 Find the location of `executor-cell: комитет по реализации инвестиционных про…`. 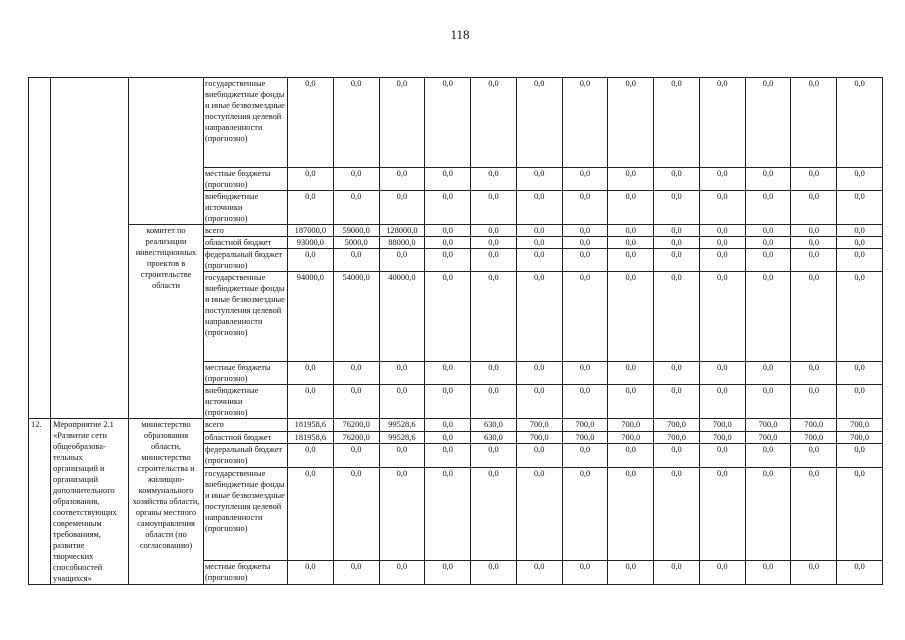

executor-cell: комитет по реализации инвестиционных про… is located at coordinates (166, 321).